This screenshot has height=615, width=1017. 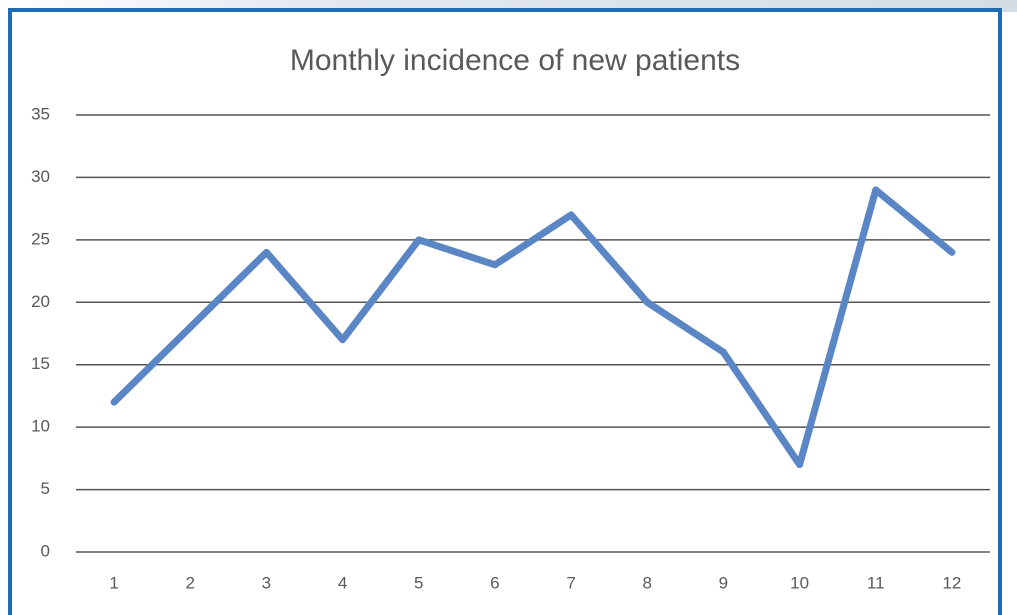 What do you see at coordinates (570, 582) in the screenshot?
I see `x-tick-label: 7` at bounding box center [570, 582].